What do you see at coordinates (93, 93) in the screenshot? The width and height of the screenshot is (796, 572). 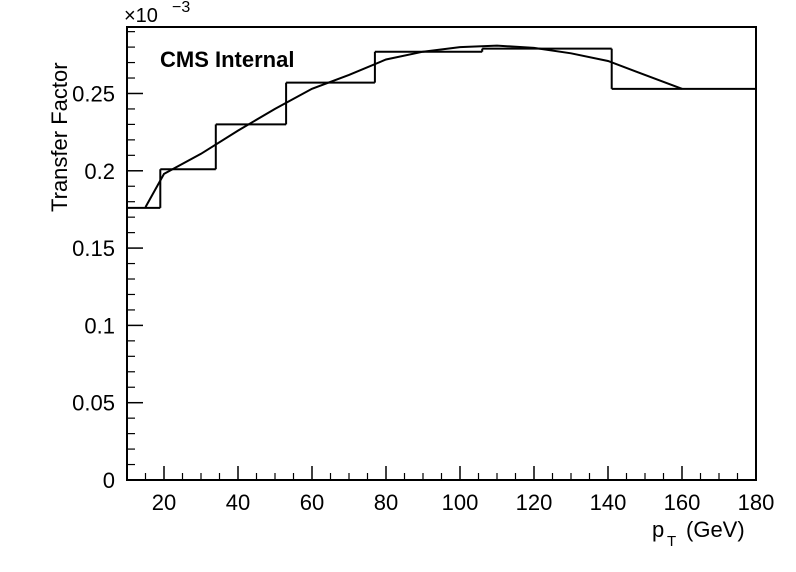 I see `y-tick-label: 0.25` at bounding box center [93, 93].